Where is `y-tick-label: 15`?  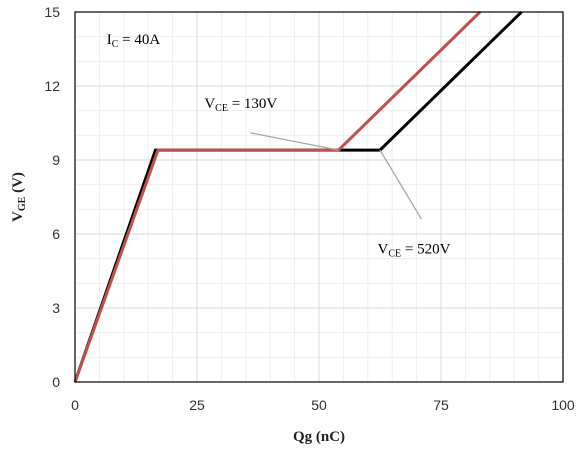 y-tick-label: 15 is located at coordinates (52, 12).